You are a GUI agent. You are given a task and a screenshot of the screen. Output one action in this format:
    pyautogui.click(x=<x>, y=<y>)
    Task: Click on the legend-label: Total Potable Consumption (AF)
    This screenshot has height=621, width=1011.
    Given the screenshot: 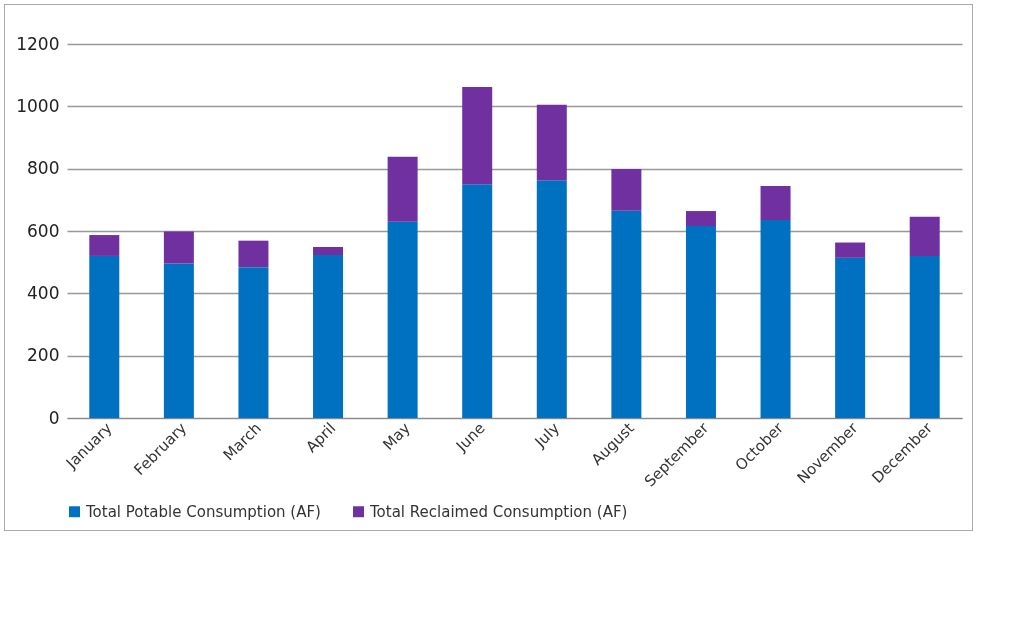 What is the action you would take?
    pyautogui.click(x=203, y=511)
    